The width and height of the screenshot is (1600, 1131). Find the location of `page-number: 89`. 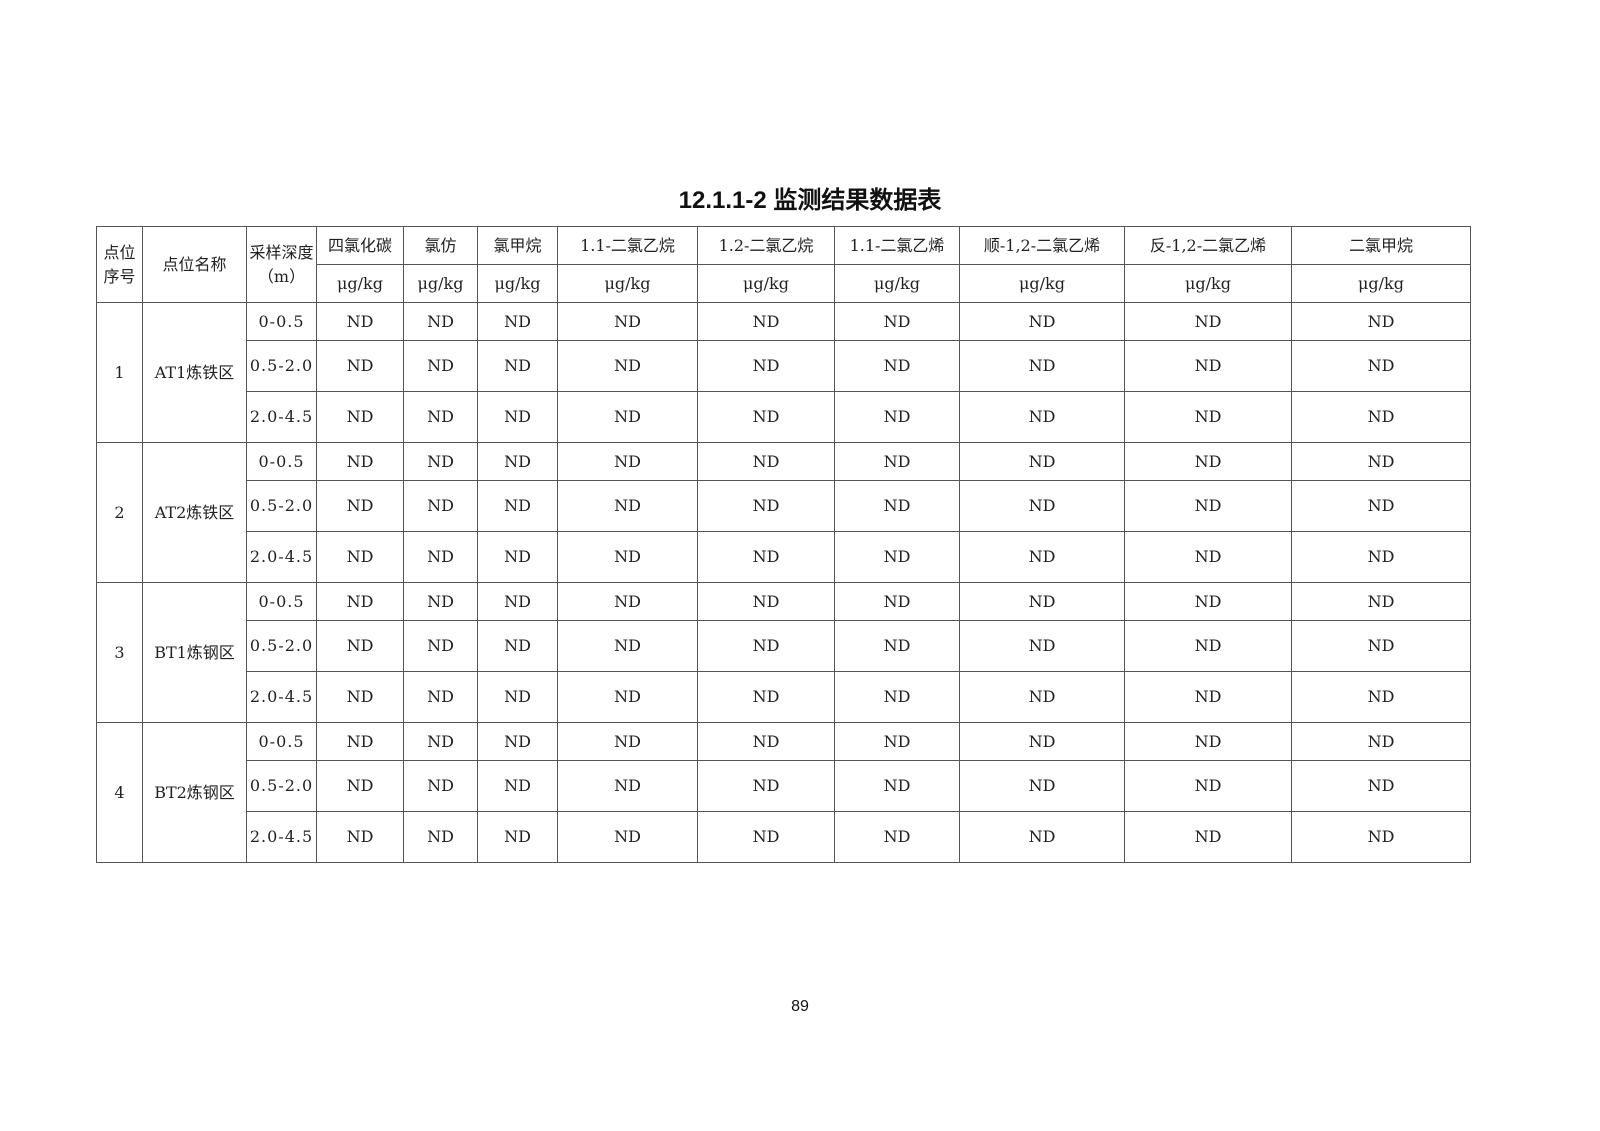

page-number: 89 is located at coordinates (800, 1006).